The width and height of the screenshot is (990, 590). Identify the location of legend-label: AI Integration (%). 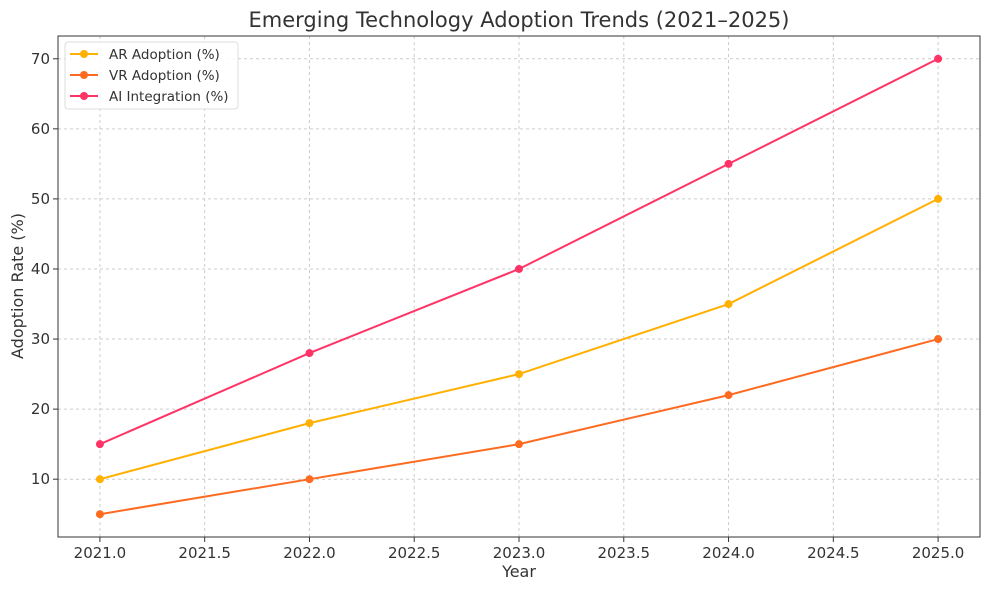
(169, 97).